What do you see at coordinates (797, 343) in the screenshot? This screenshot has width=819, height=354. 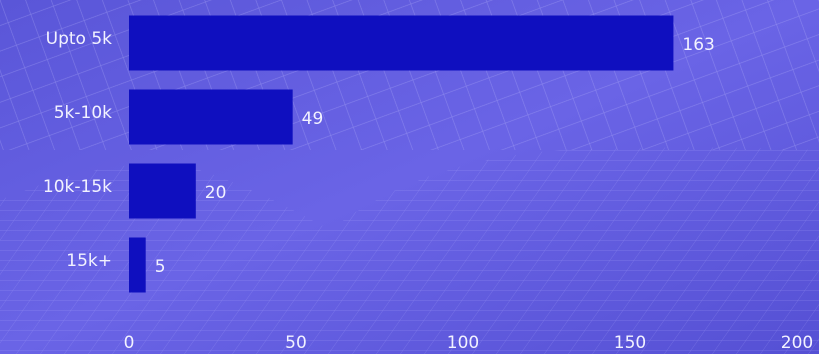 I see `x-tick-label: 200` at bounding box center [797, 343].